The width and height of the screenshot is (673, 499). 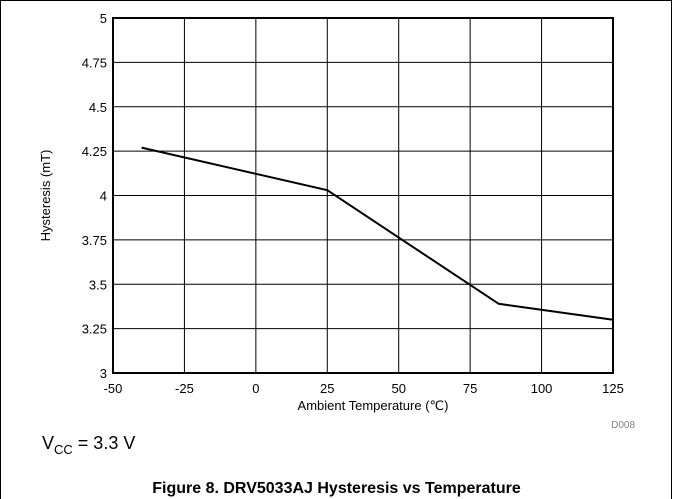 I want to click on x-tick-label: -50, so click(x=113, y=388).